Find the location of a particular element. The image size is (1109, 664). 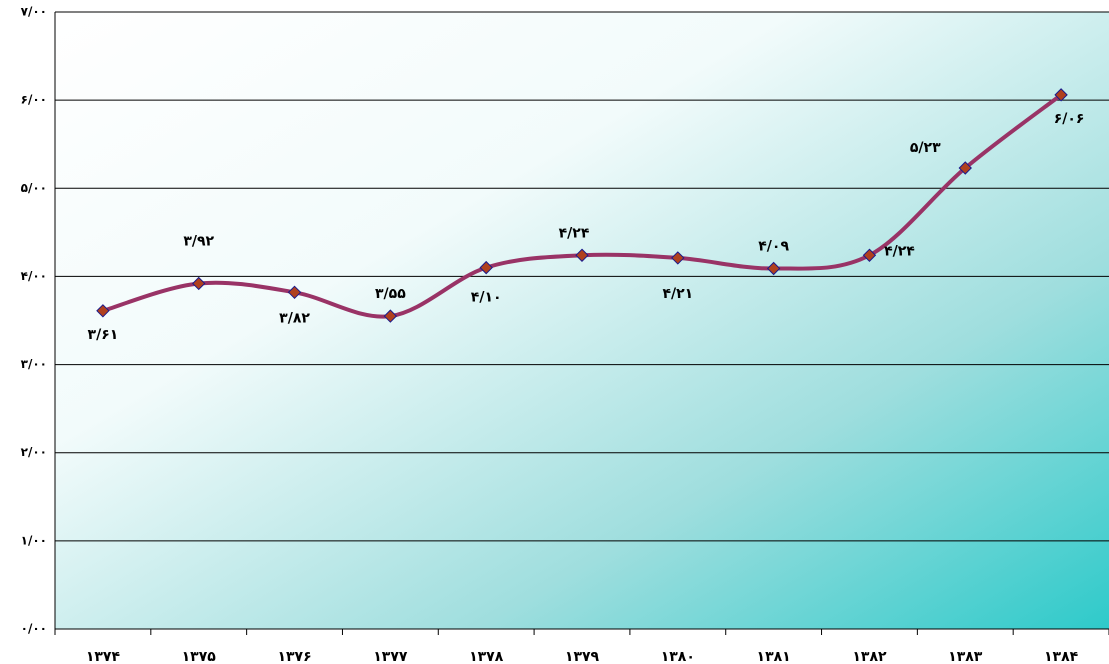

x-tick-label: ۱۳۸۰ is located at coordinates (678, 656).